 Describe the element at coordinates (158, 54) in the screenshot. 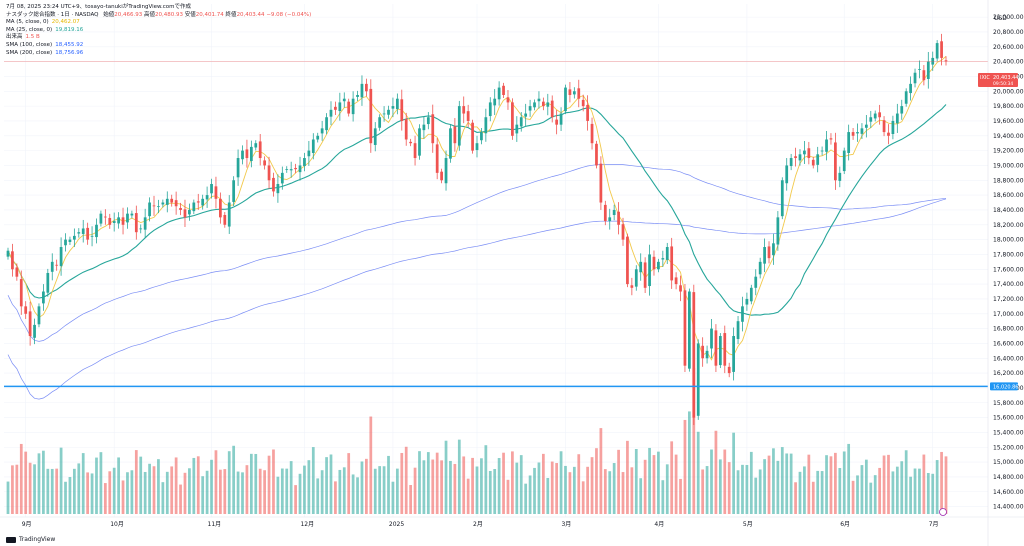

I see `legend-sma200: SMA (200, close) 18,756.96` at that location.